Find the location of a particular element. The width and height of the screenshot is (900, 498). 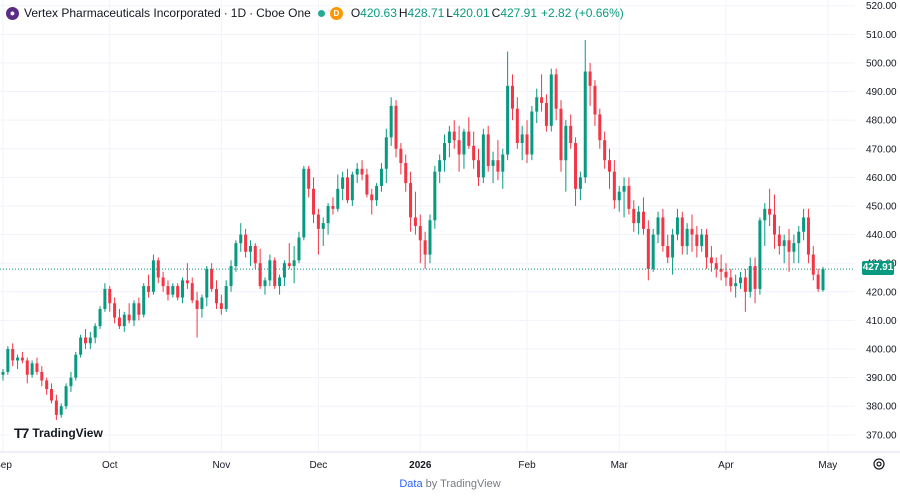

time-axis: SepOctNovDec2026FebMarAprMayJun is located at coordinates (450, 465).